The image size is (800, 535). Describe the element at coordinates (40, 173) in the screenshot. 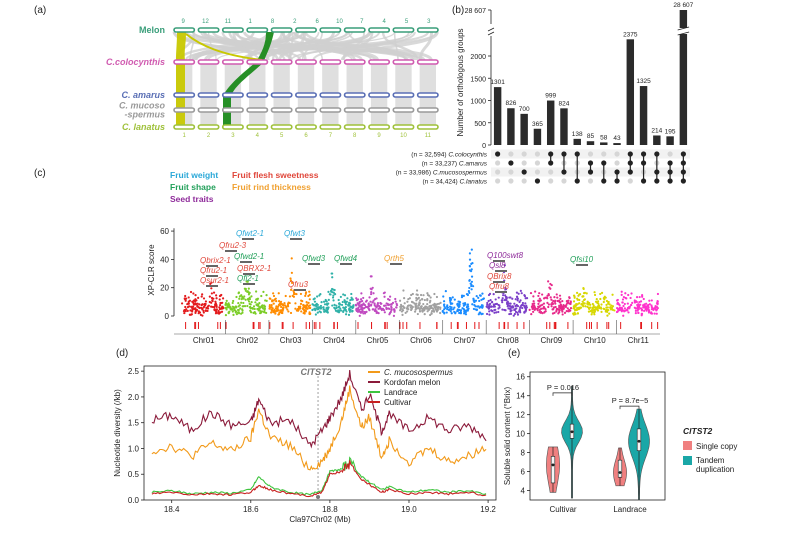

I see `panel-c-label: (c)` at that location.